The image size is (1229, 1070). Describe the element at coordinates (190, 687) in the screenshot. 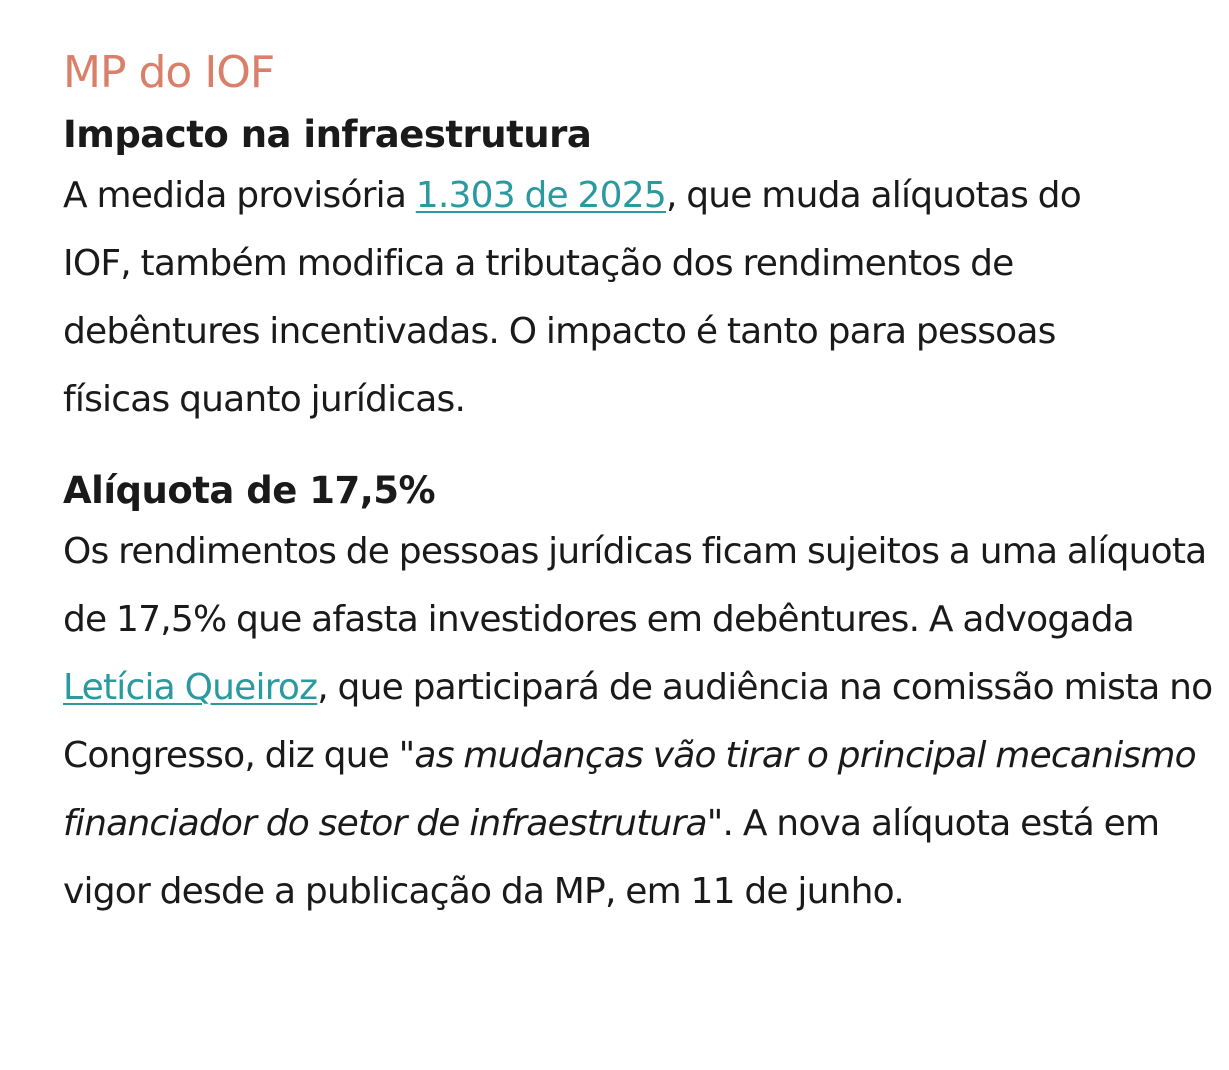

I see `lawyer-link: Letícia Queiroz` at that location.